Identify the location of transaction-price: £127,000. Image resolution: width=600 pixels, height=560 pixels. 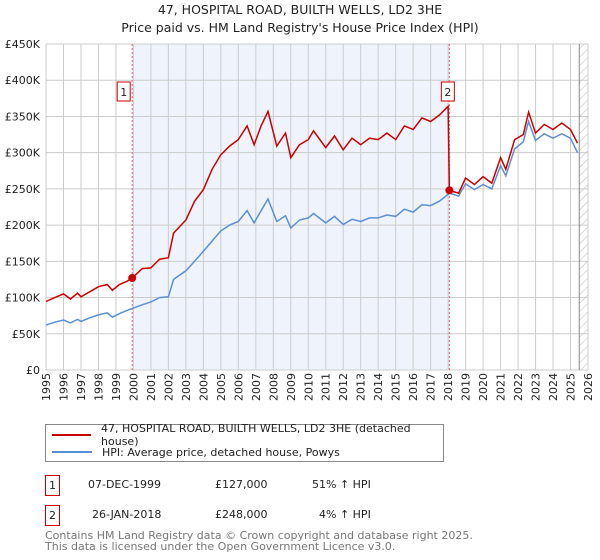
(241, 484).